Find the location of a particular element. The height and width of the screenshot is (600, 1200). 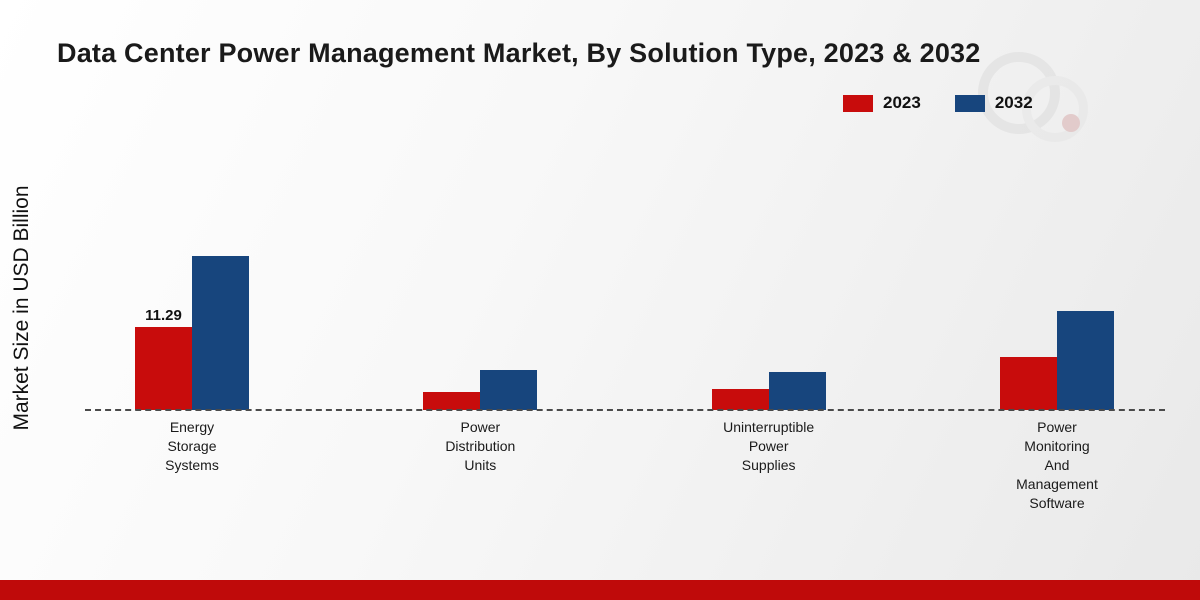

category-group-uninterruptible-power-supplies: Uninterruptible Power Supplies is located at coordinates (769, 236).